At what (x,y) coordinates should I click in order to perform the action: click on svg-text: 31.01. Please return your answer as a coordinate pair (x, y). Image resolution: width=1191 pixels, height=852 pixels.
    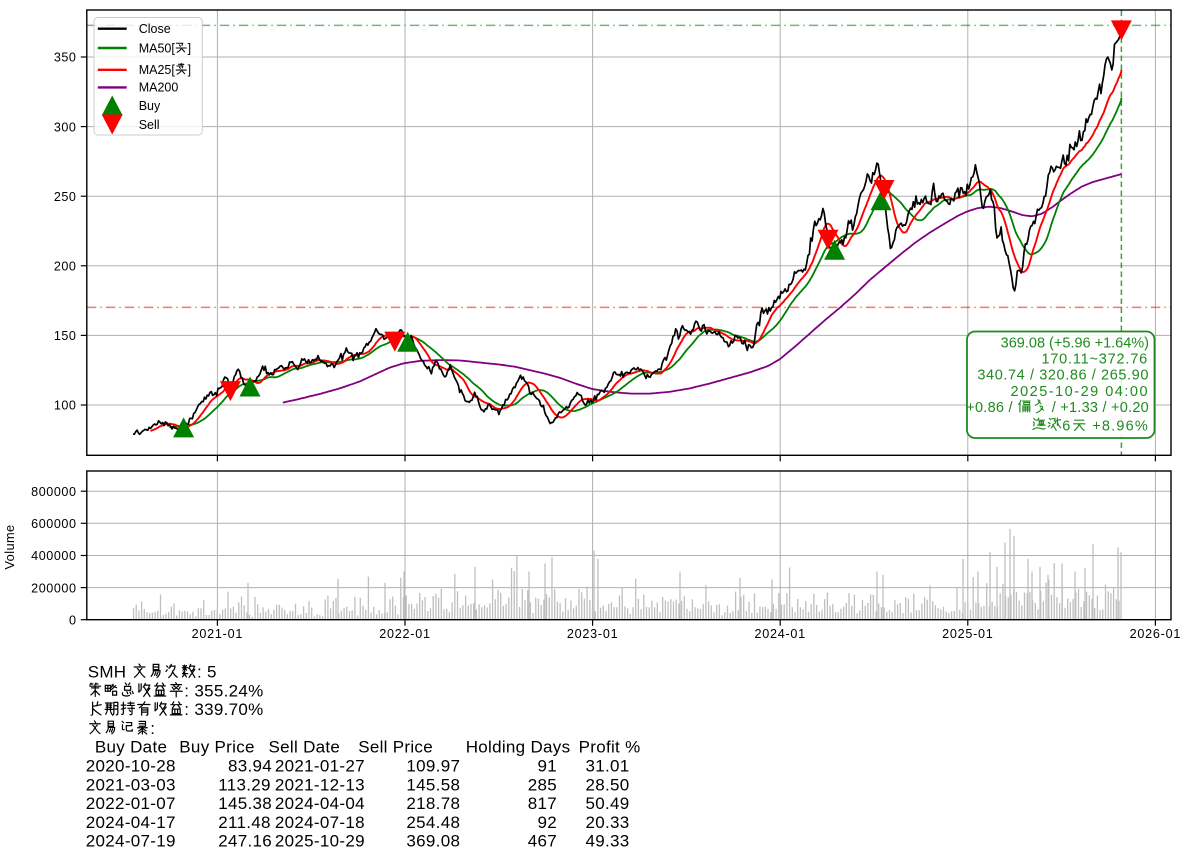
    Looking at the image, I should click on (607, 766).